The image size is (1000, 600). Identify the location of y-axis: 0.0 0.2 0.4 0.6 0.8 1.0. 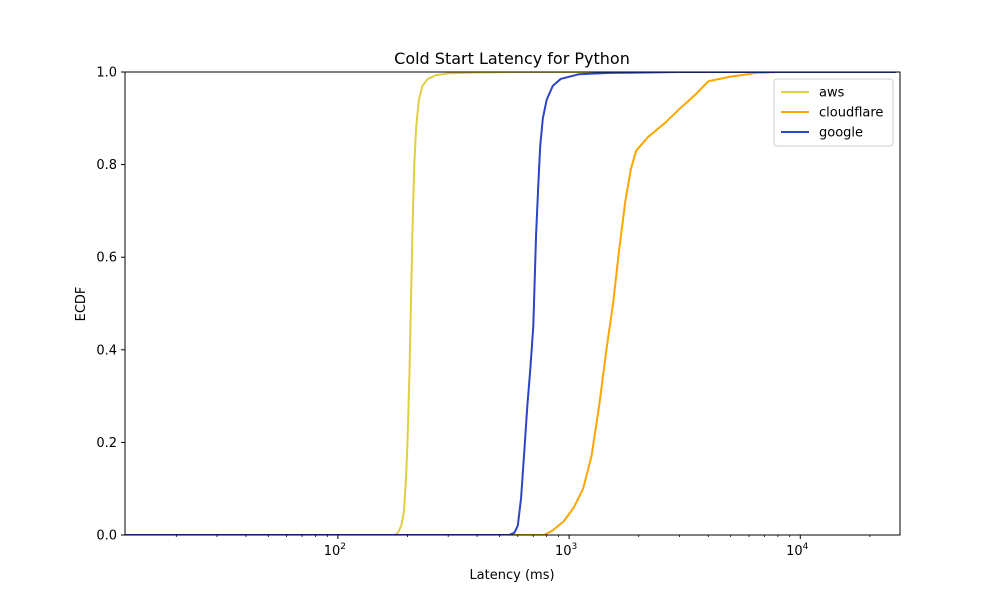
(110, 305).